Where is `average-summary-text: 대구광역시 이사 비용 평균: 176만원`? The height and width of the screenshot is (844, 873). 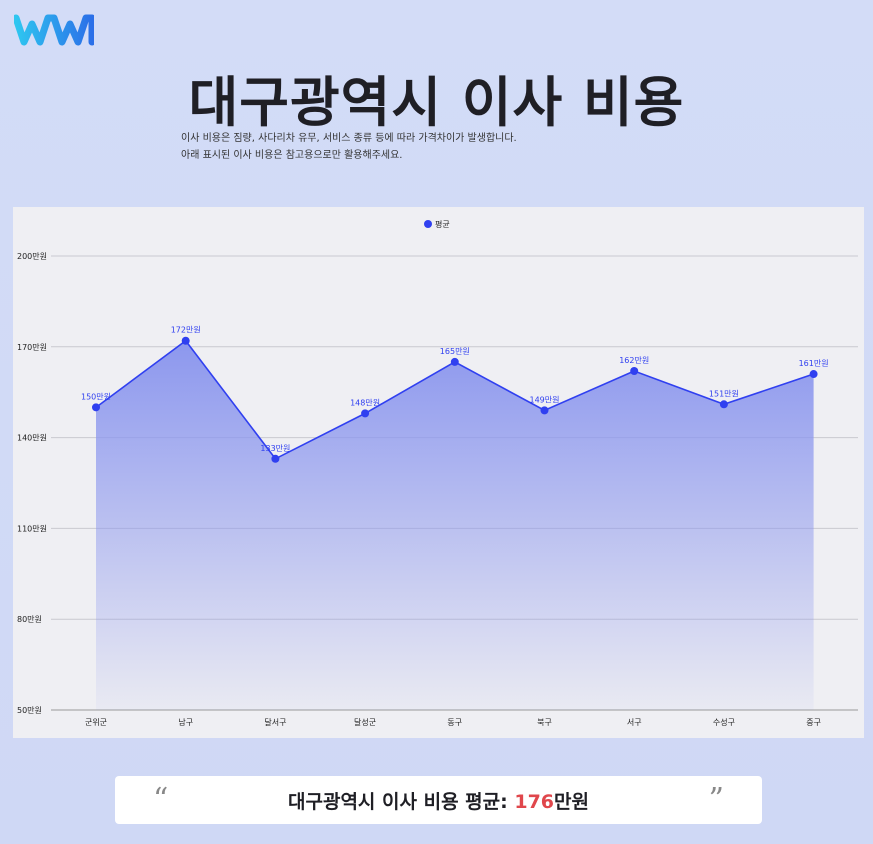
average-summary-text: 대구광역시 이사 비용 평균: 176만원 is located at coordinates (438, 800).